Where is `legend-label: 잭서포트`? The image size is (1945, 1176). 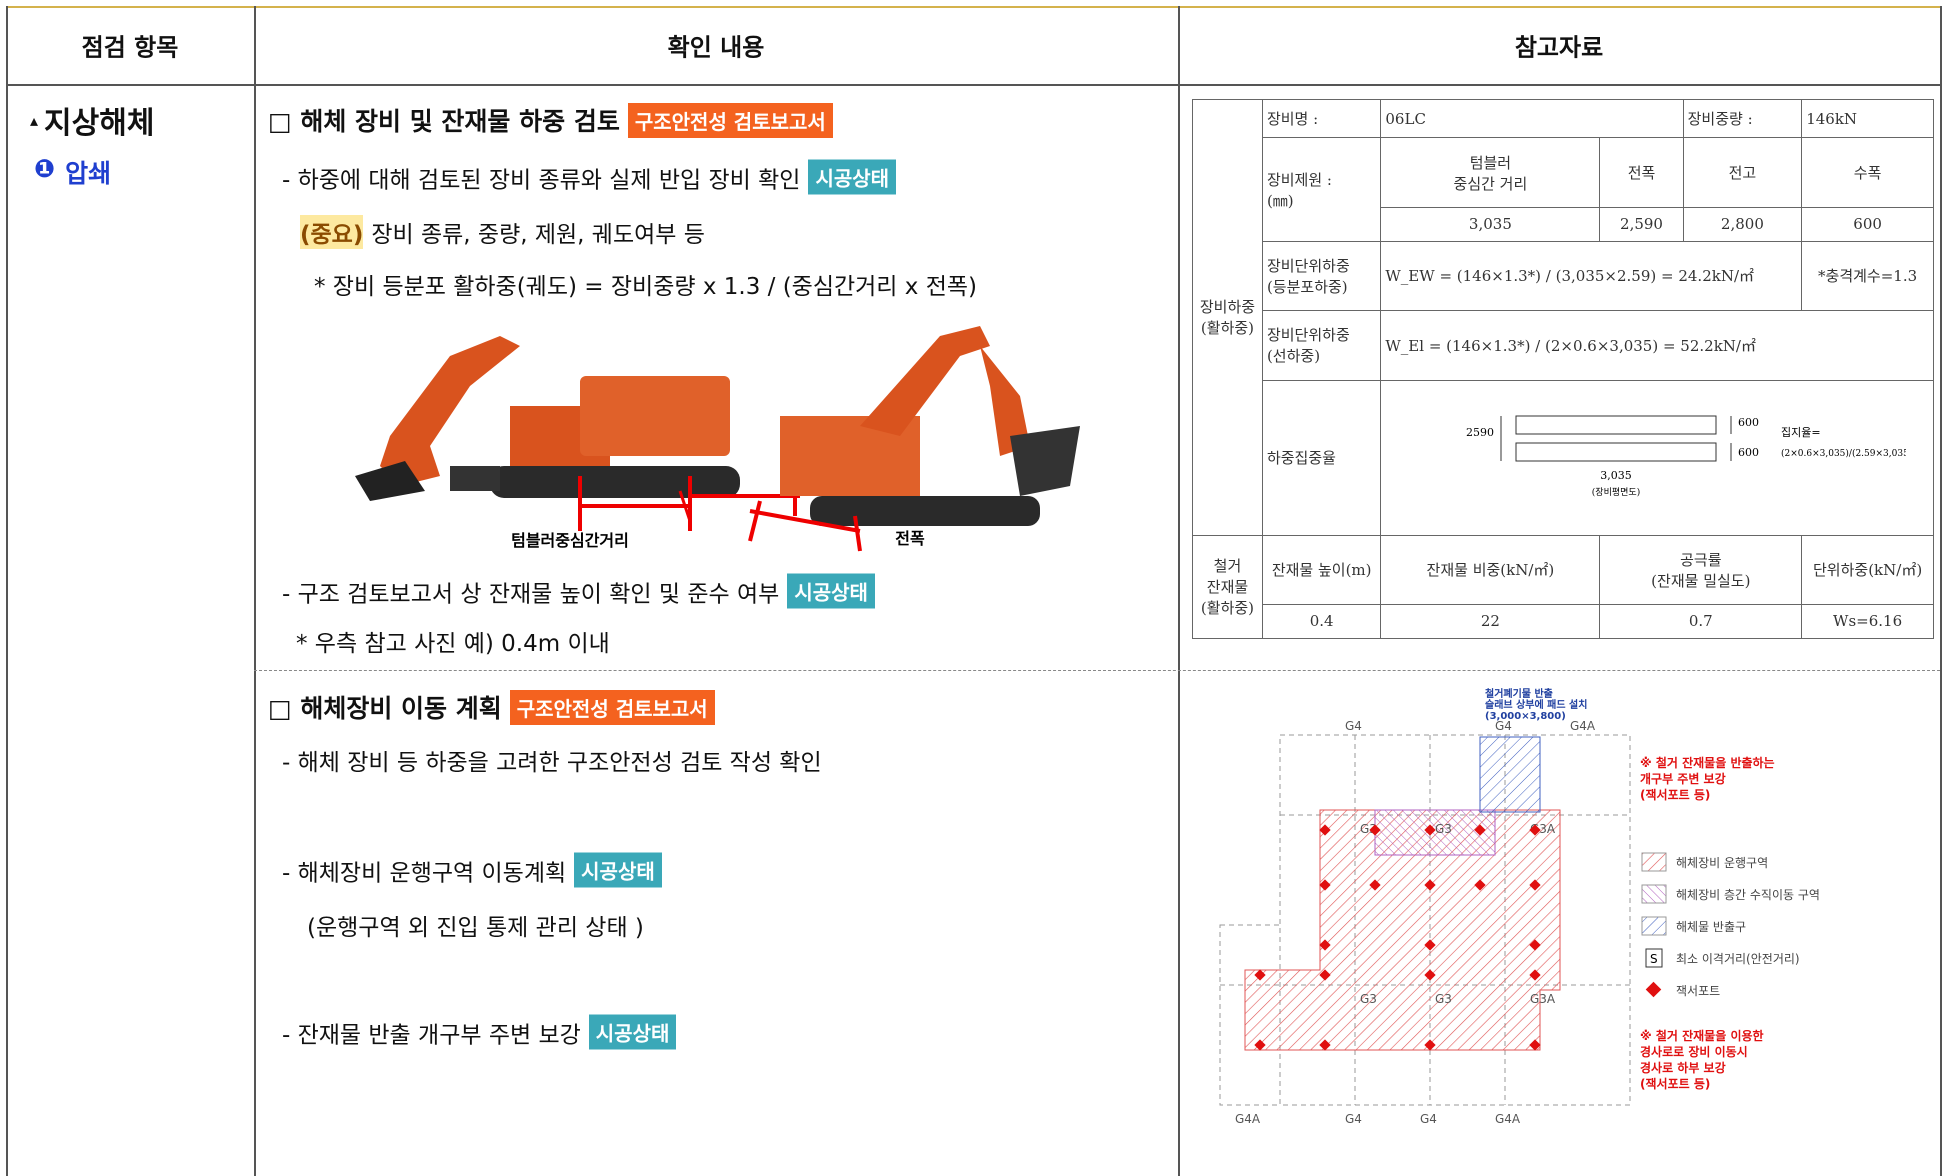 legend-label: 잭서포트 is located at coordinates (1698, 991).